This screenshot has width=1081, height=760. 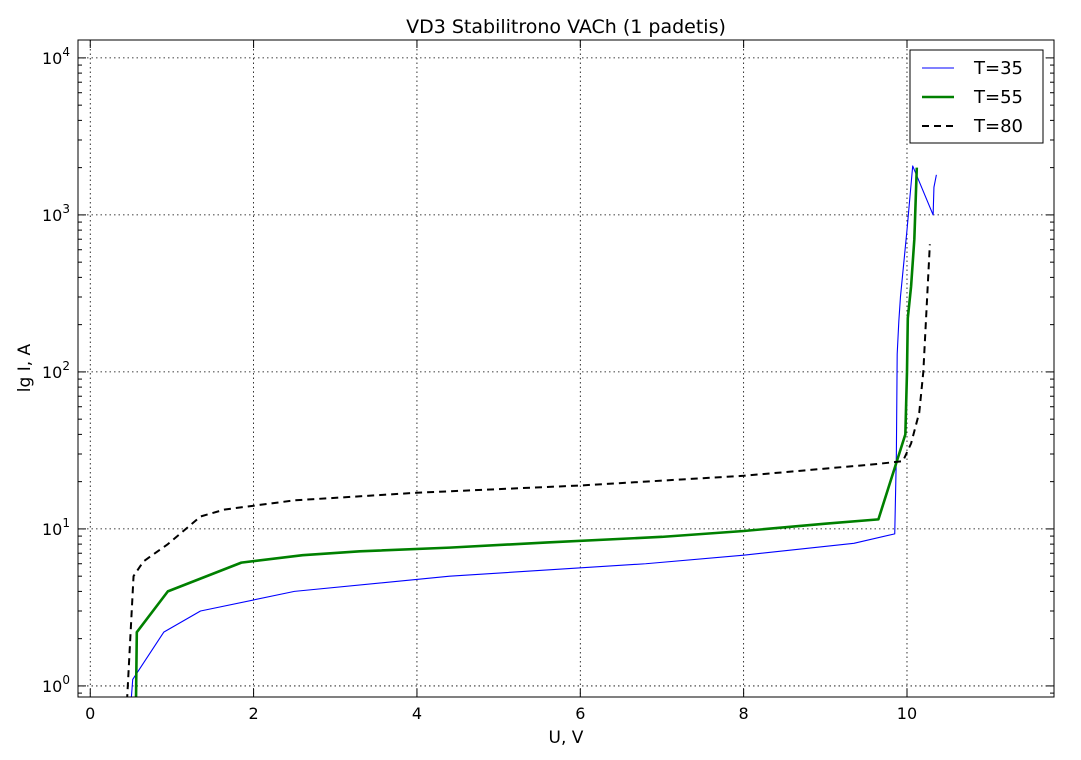 What do you see at coordinates (744, 713) in the screenshot?
I see `x-tick-label: 8` at bounding box center [744, 713].